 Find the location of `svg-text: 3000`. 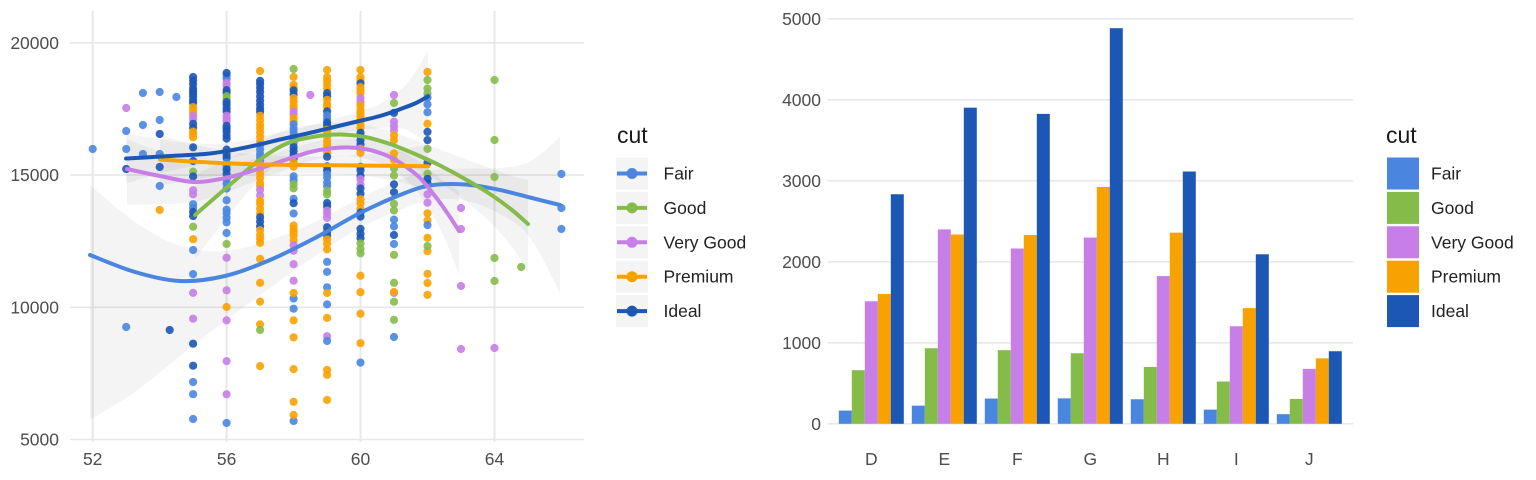

svg-text: 3000 is located at coordinates (801, 181).